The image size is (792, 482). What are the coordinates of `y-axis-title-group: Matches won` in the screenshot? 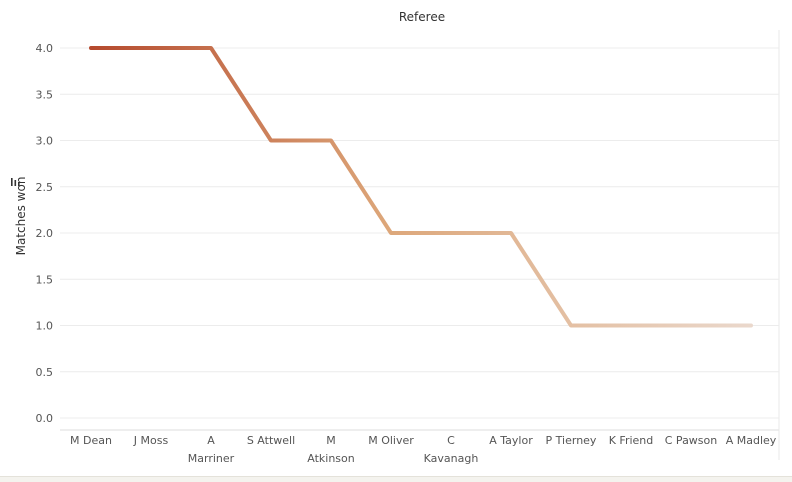 It's located at (21, 216).